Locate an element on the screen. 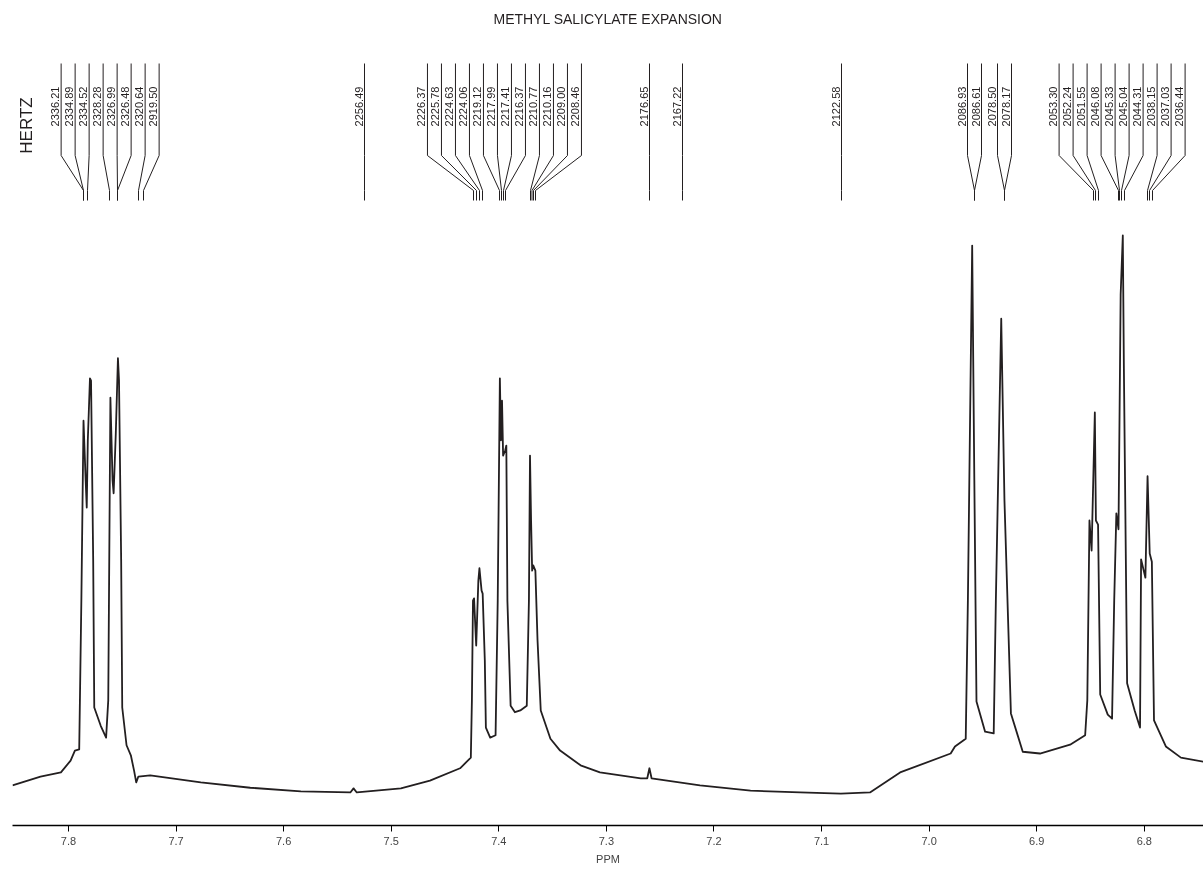 The height and width of the screenshot is (886, 1203). text: 2919.50 is located at coordinates (153, 106).